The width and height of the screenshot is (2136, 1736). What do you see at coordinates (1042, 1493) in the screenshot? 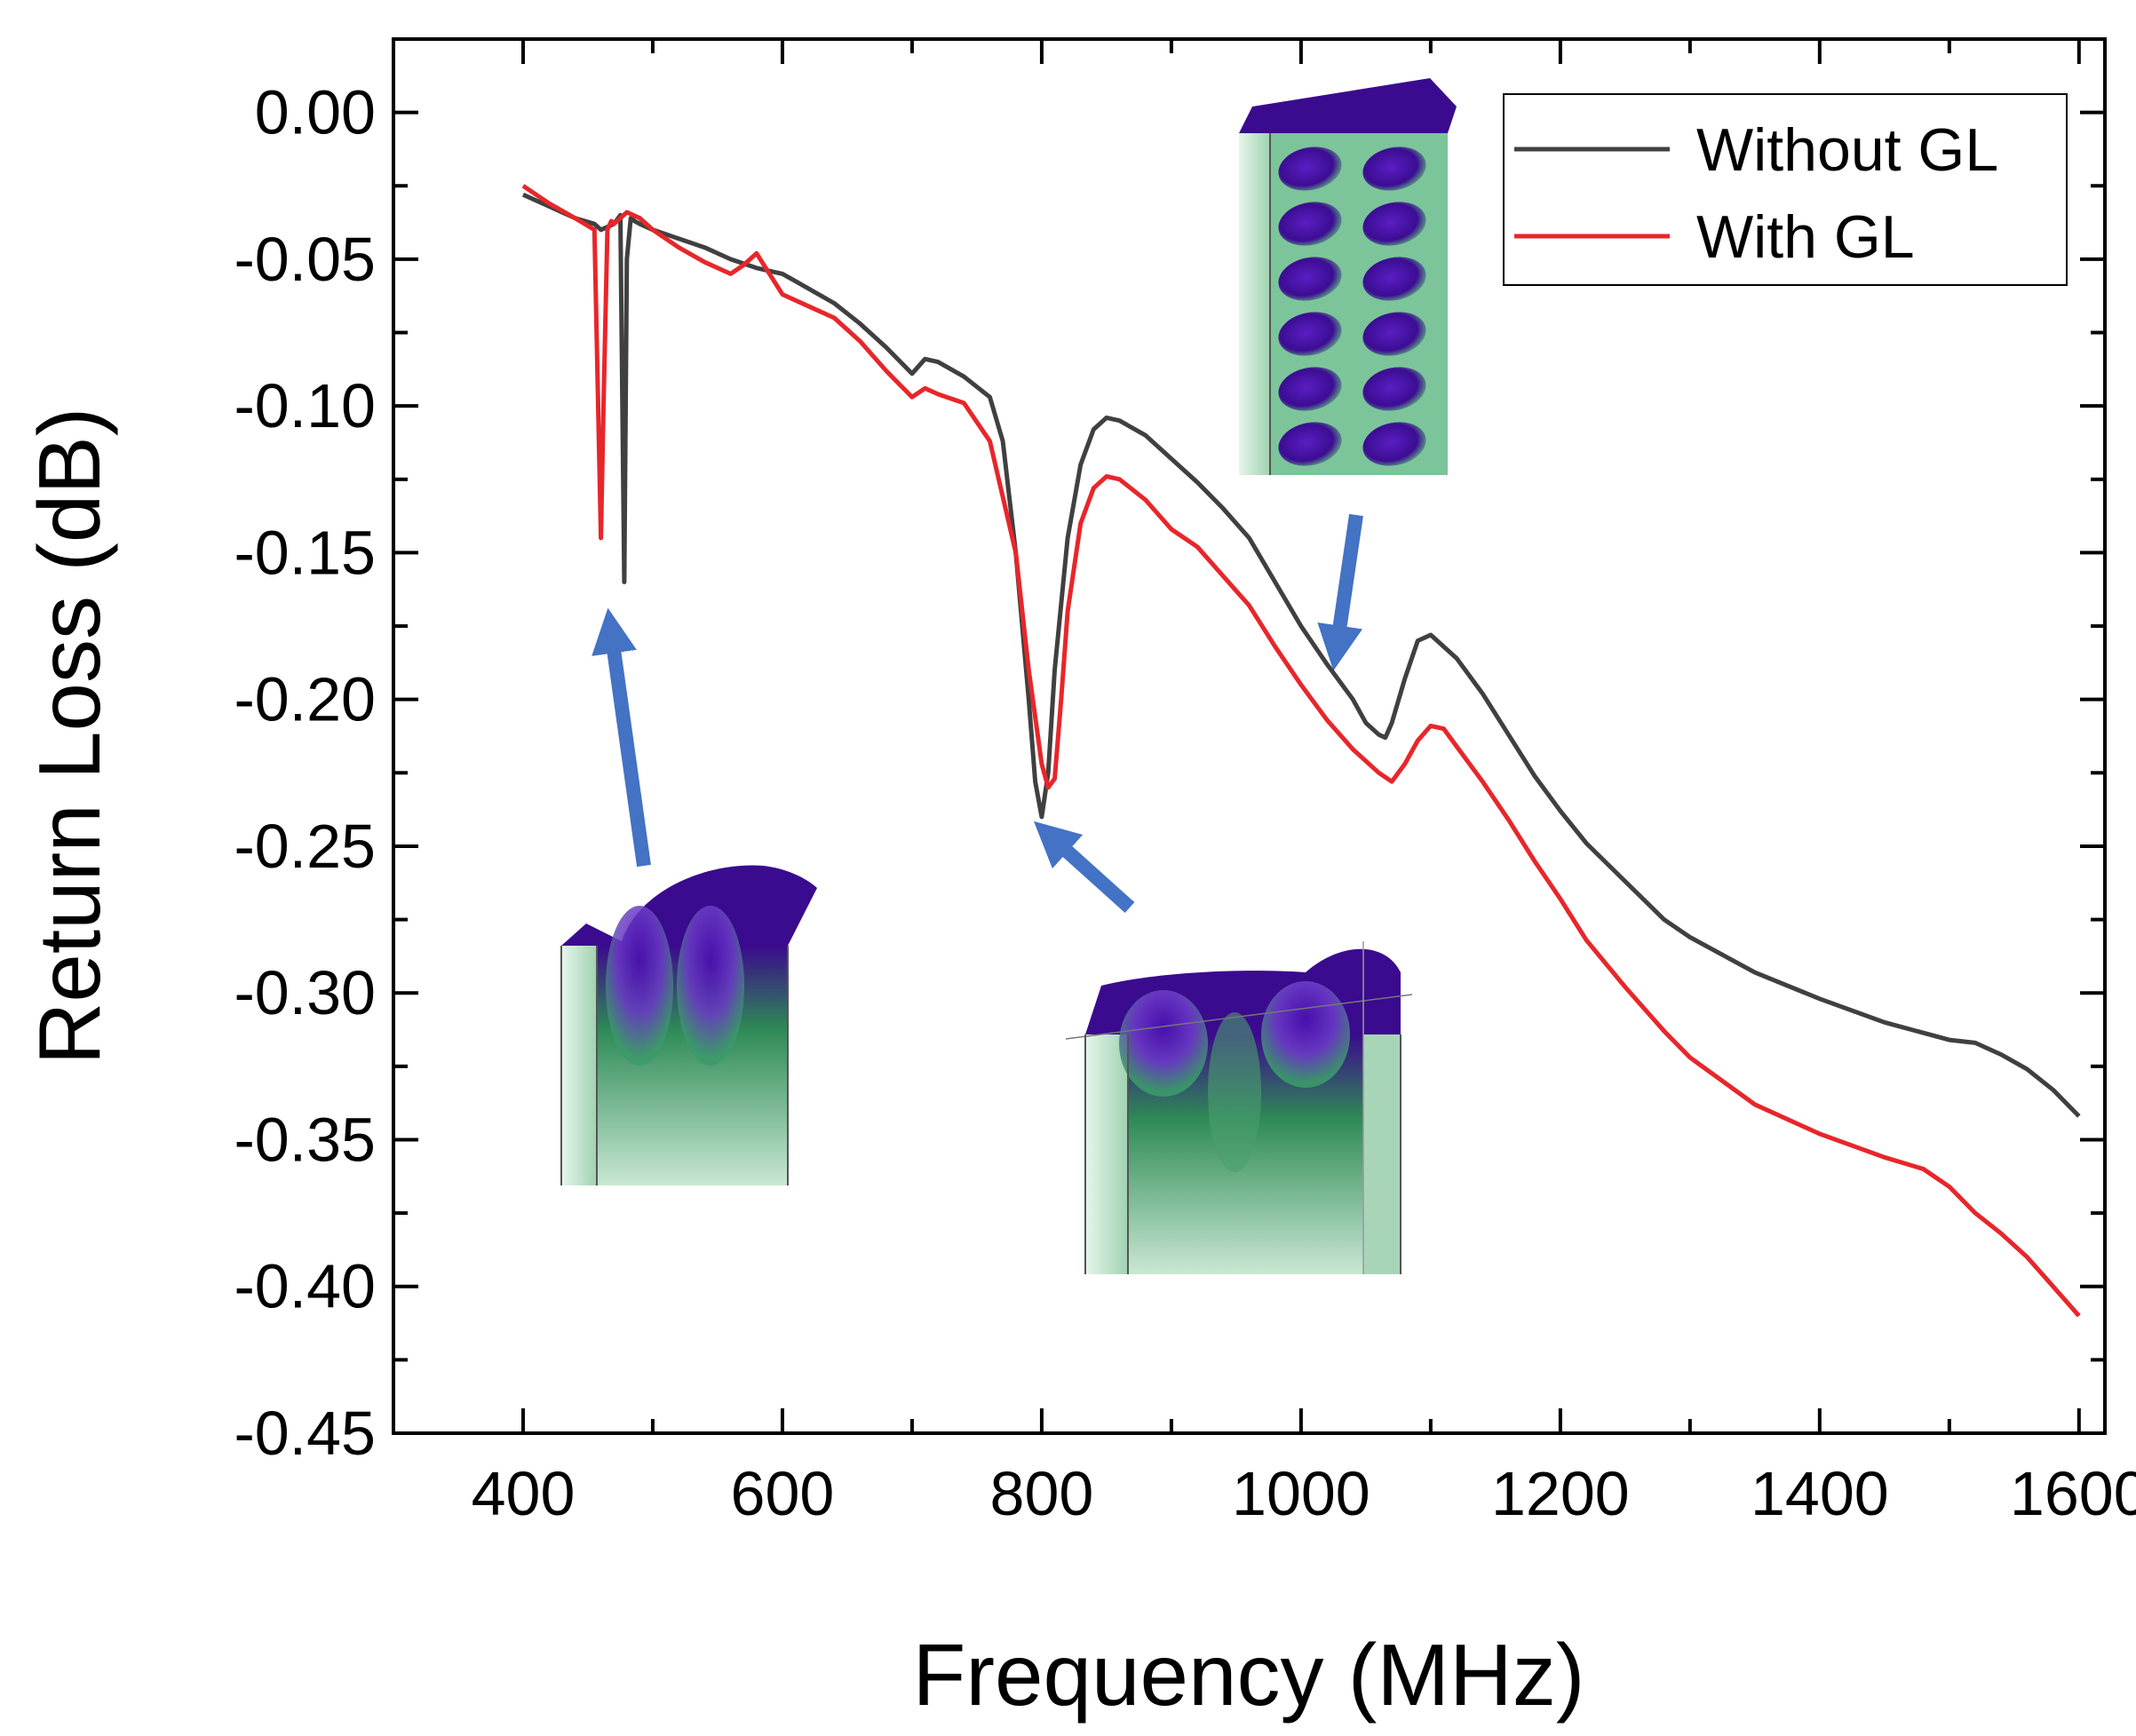
I see `x-tick-label: 800` at bounding box center [1042, 1493].